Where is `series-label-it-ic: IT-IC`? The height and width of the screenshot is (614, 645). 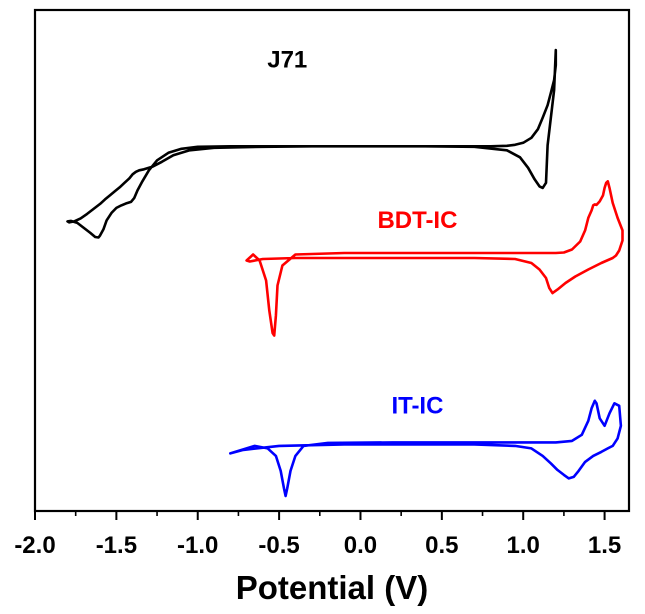
series-label-it-ic: IT-IC is located at coordinates (417, 405).